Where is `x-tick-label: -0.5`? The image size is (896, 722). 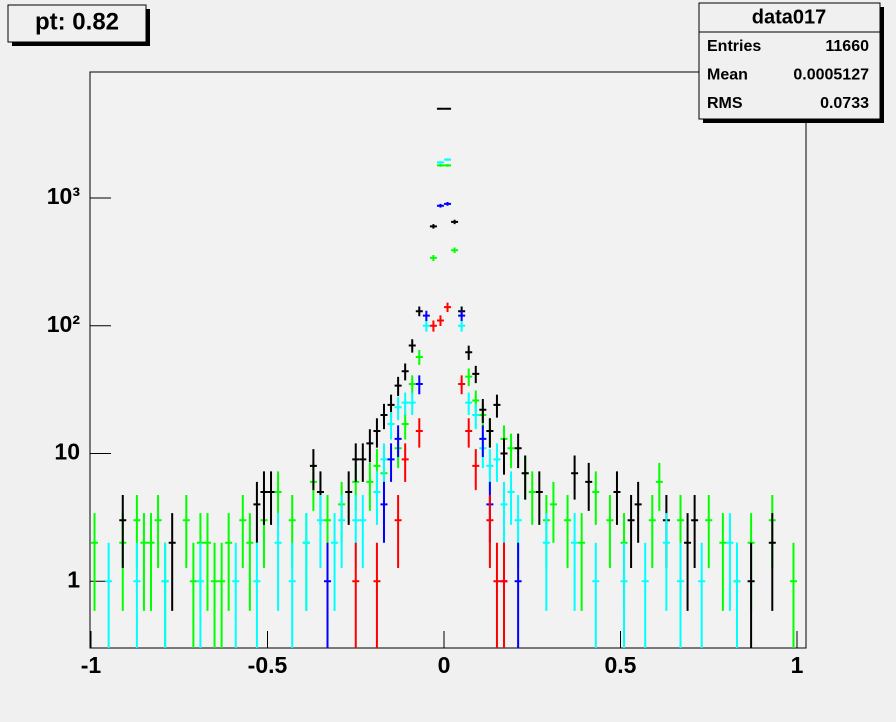 x-tick-label: -0.5 is located at coordinates (268, 665).